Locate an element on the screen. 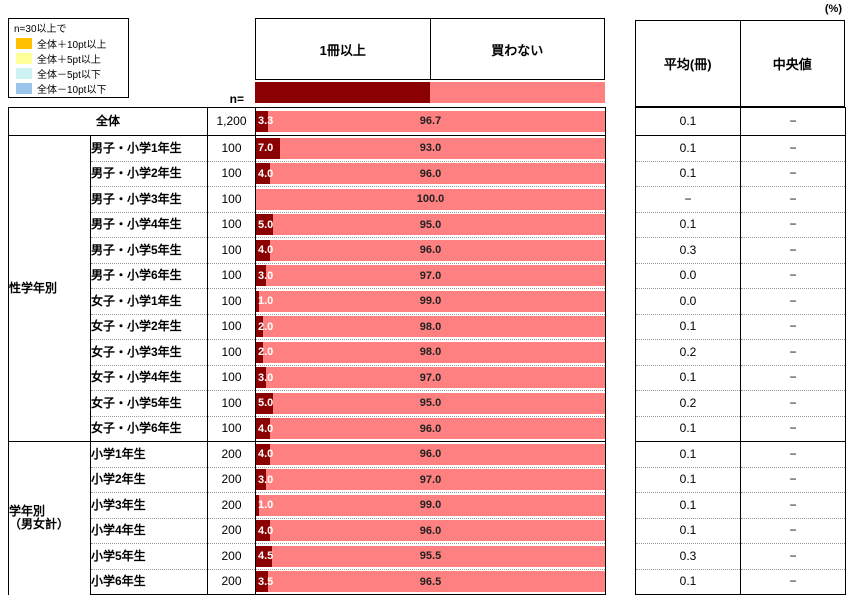 The height and width of the screenshot is (602, 850). legend-swatch-minus5 is located at coordinates (24, 73).